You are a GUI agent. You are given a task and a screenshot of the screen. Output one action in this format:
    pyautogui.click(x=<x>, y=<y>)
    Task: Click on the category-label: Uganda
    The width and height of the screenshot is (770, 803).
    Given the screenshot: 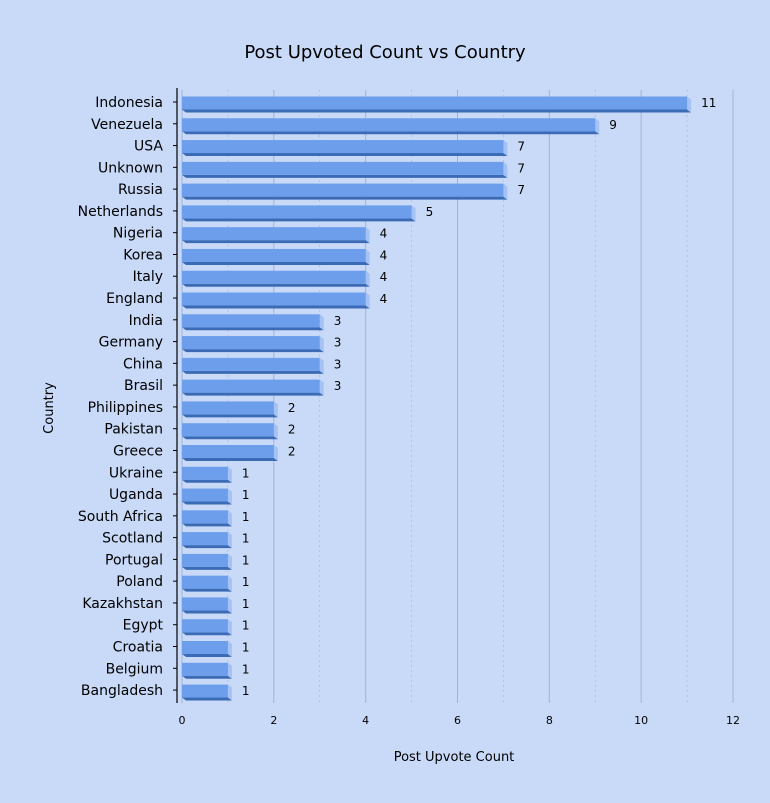 What is the action you would take?
    pyautogui.click(x=136, y=495)
    